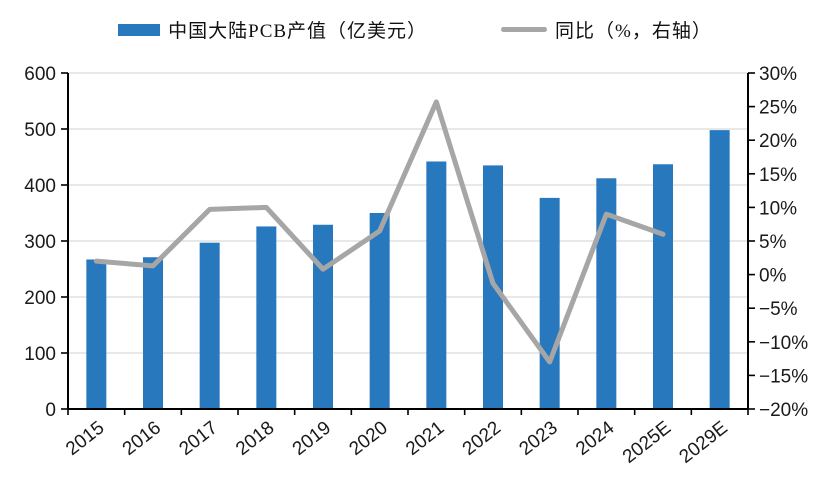 The height and width of the screenshot is (490, 830). What do you see at coordinates (778, 208) in the screenshot?
I see `right-axis-label-10%: 10%` at bounding box center [778, 208].